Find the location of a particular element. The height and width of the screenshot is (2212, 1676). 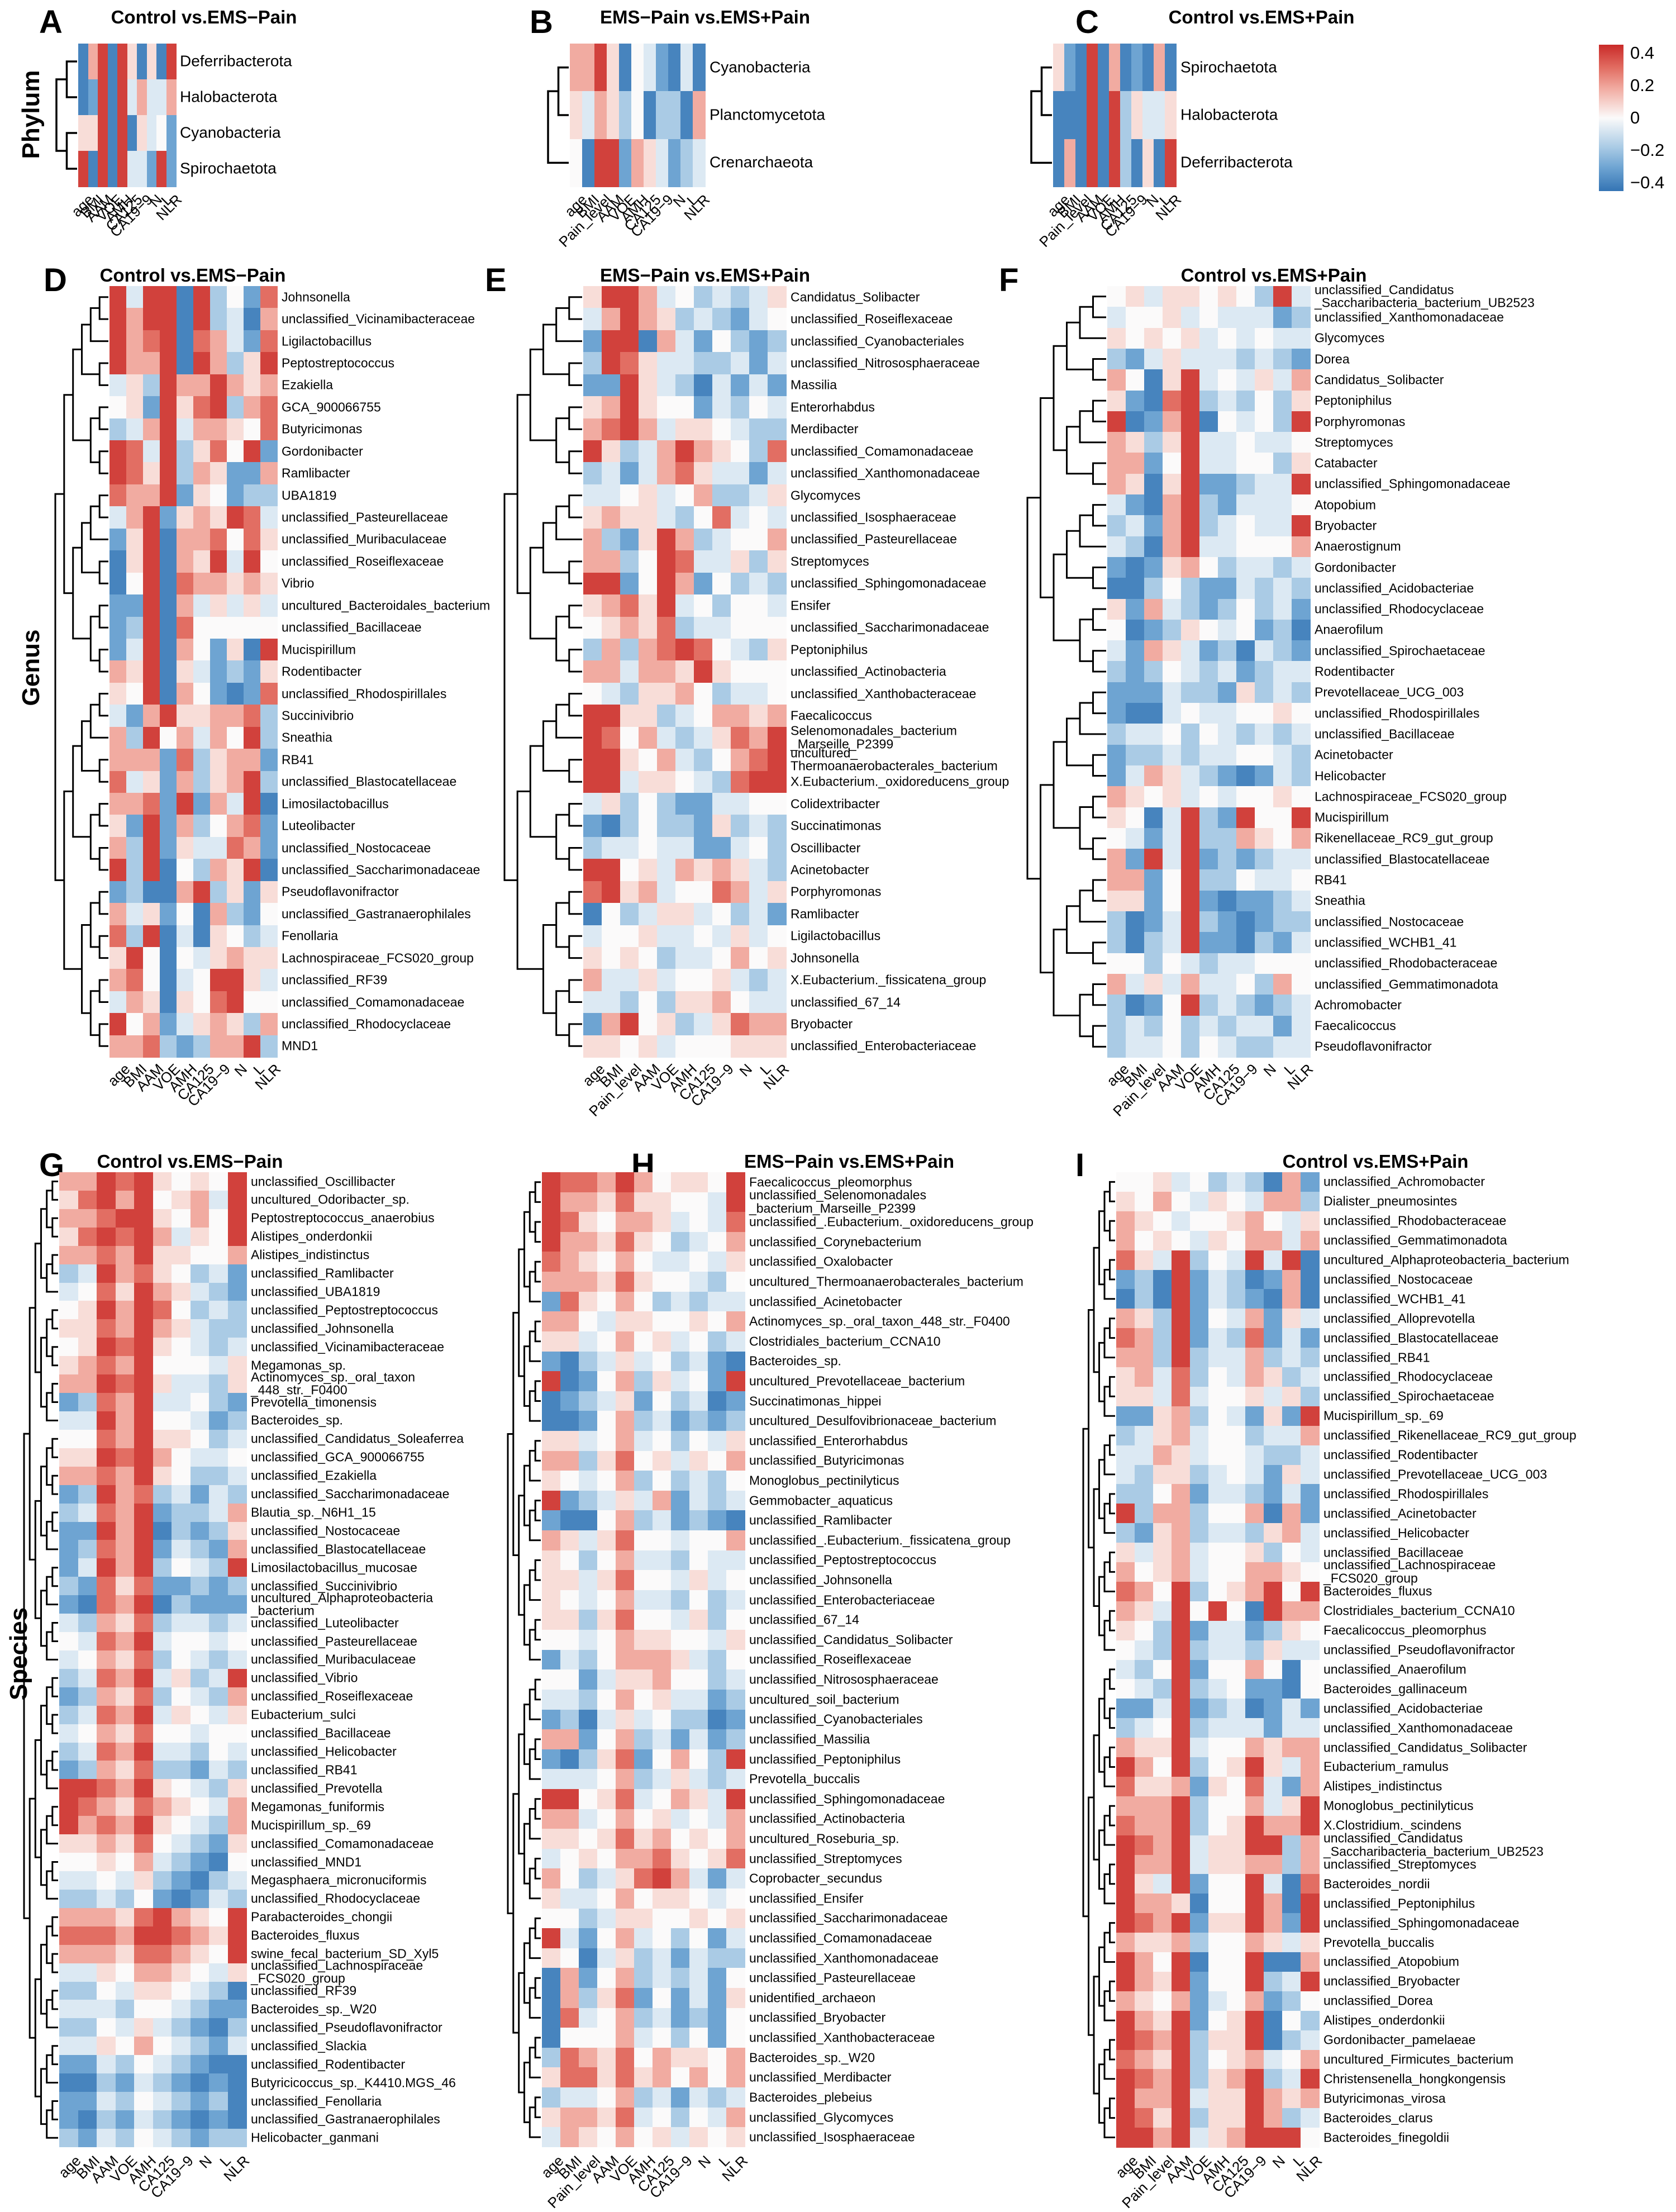

row-label: unclassified_67_14 is located at coordinates (846, 1001).